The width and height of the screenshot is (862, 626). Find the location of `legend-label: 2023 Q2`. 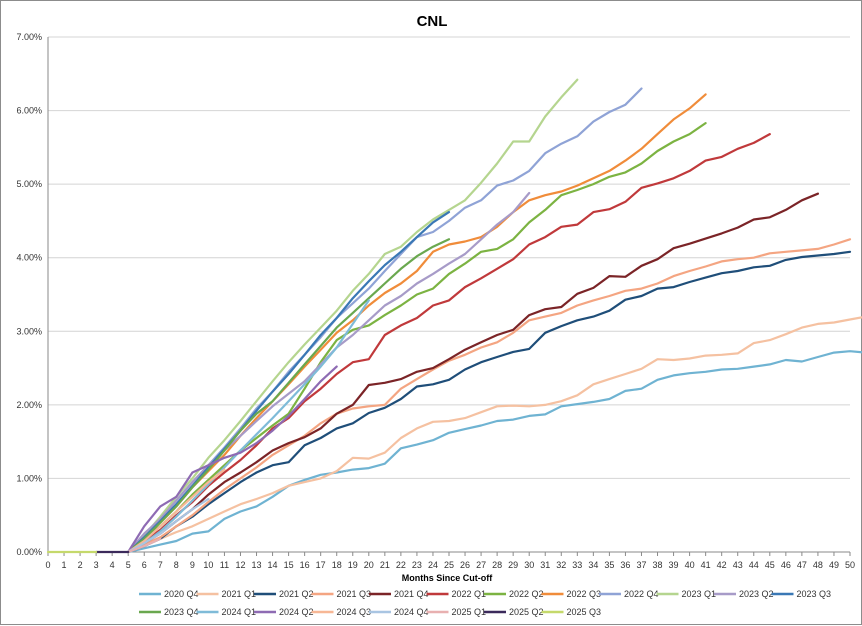

legend-label: 2023 Q2 is located at coordinates (756, 594).